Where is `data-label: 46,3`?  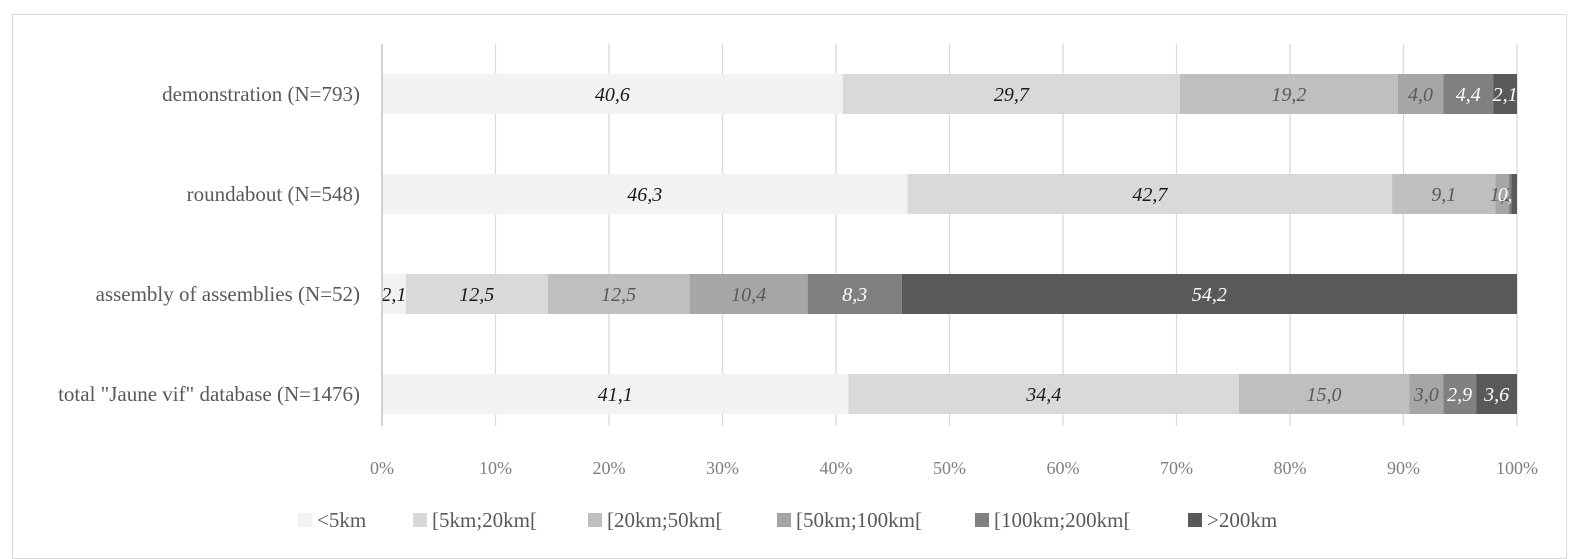 data-label: 46,3 is located at coordinates (644, 195).